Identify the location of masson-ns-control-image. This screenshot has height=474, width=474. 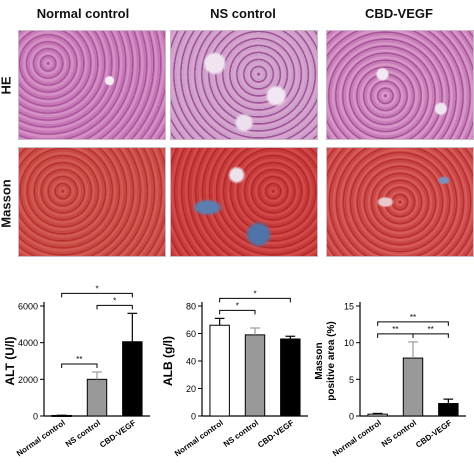
(244, 202).